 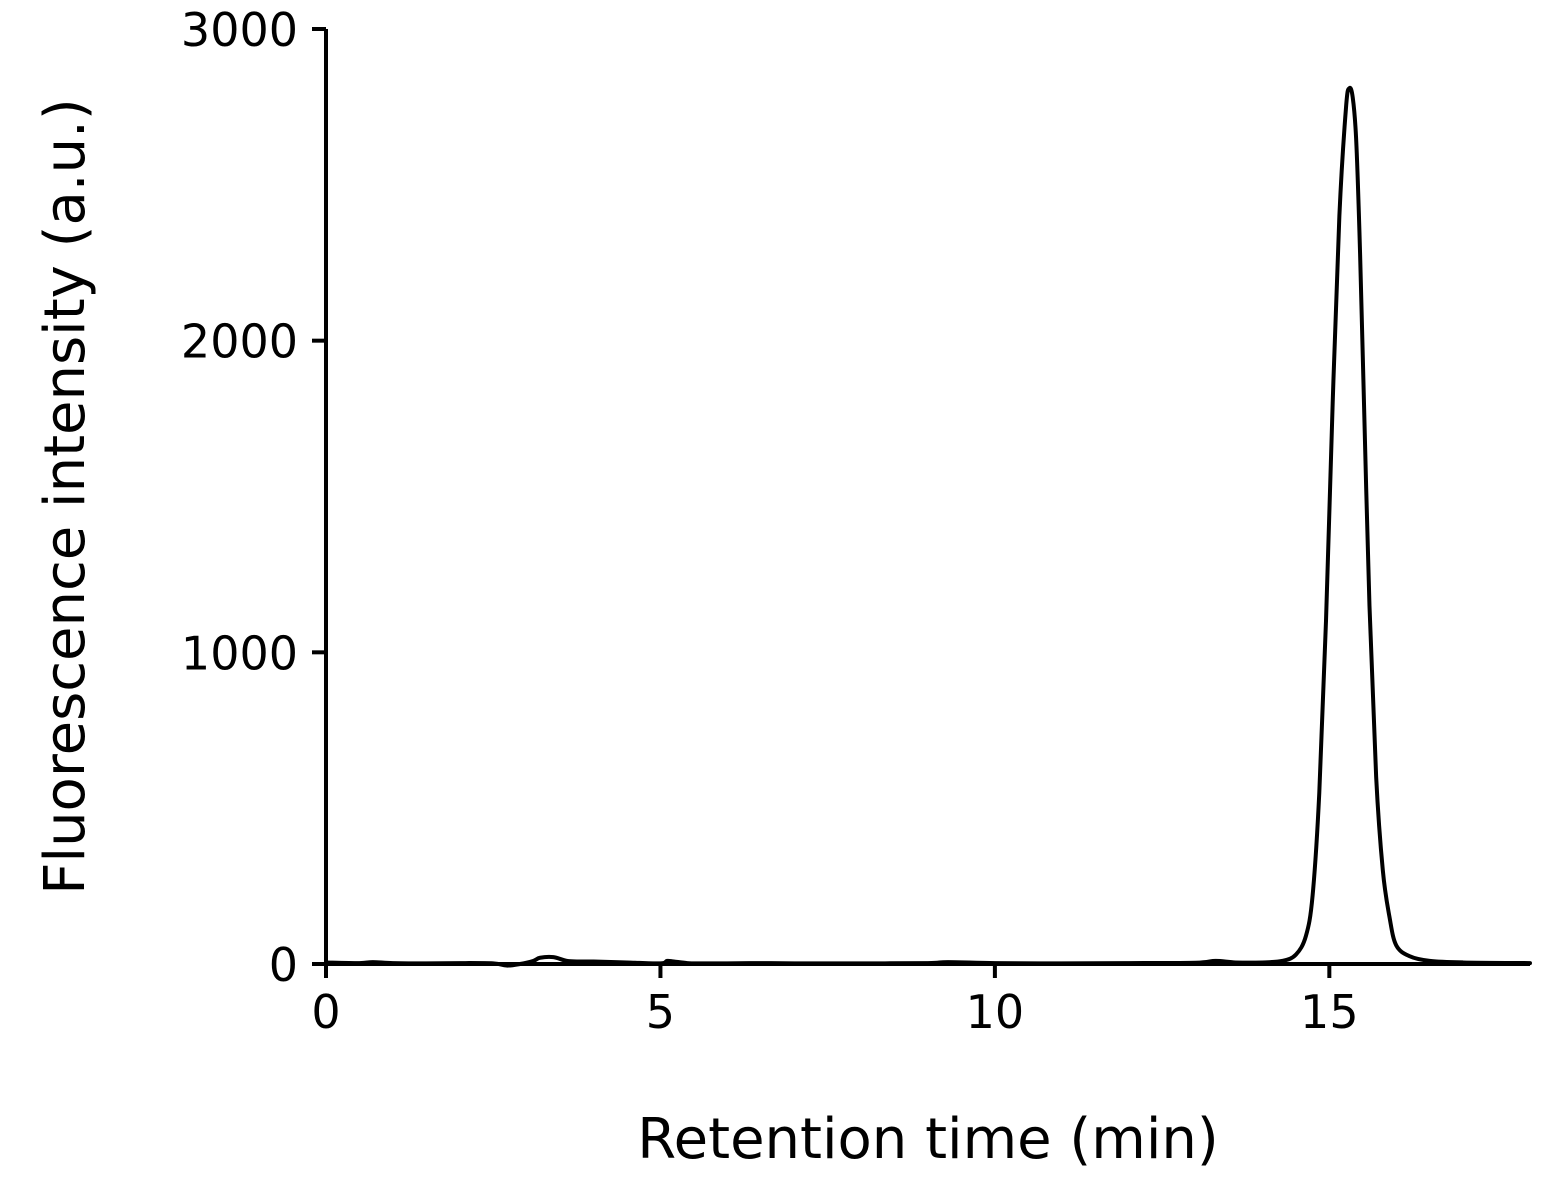 What do you see at coordinates (239, 653) in the screenshot?
I see `y-tick-label: 1000` at bounding box center [239, 653].